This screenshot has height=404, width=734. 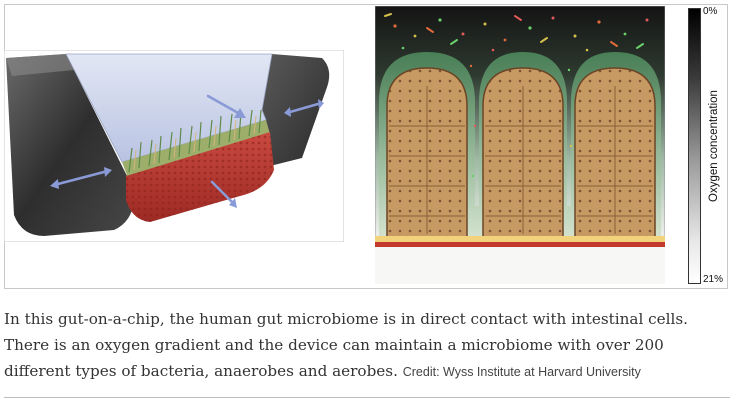 I want to click on vacuum-chamber-left, so click(x=70, y=145).